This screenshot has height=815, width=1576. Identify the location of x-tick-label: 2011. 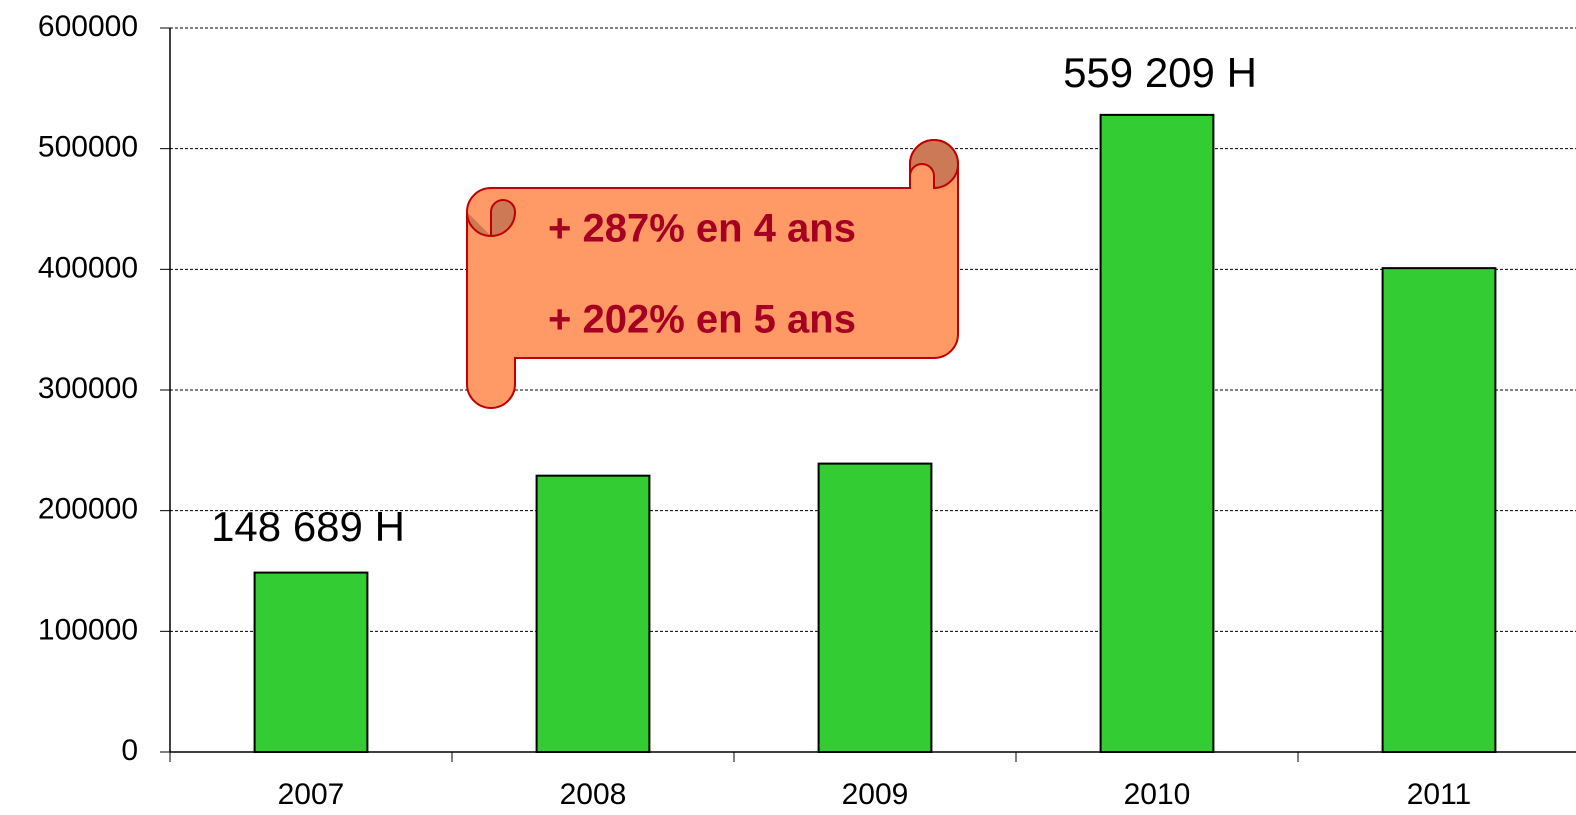
(1439, 794).